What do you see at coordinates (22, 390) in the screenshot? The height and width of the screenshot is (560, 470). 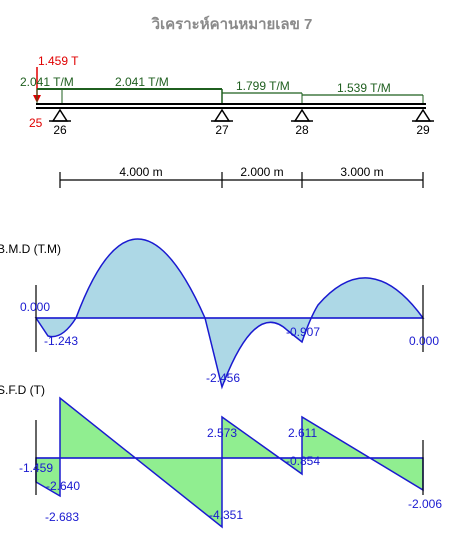 I see `sfd-label: S.F.D (T)` at bounding box center [22, 390].